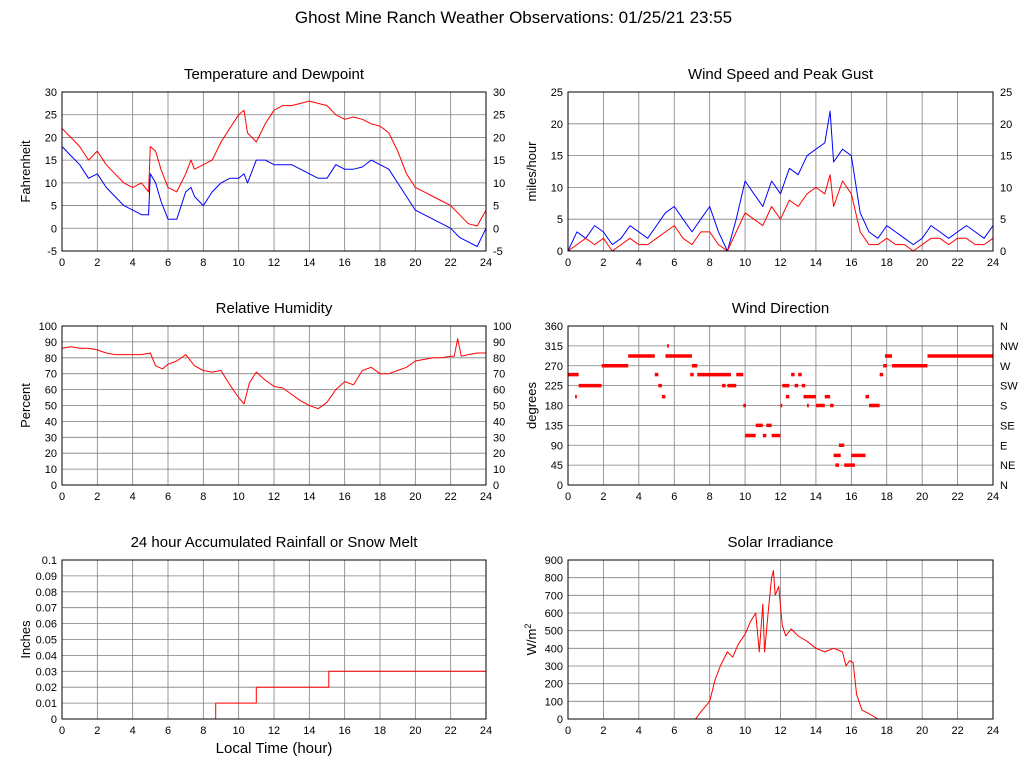 The height and width of the screenshot is (772, 1027). I want to click on right-y-tick-label: 70, so click(499, 375).